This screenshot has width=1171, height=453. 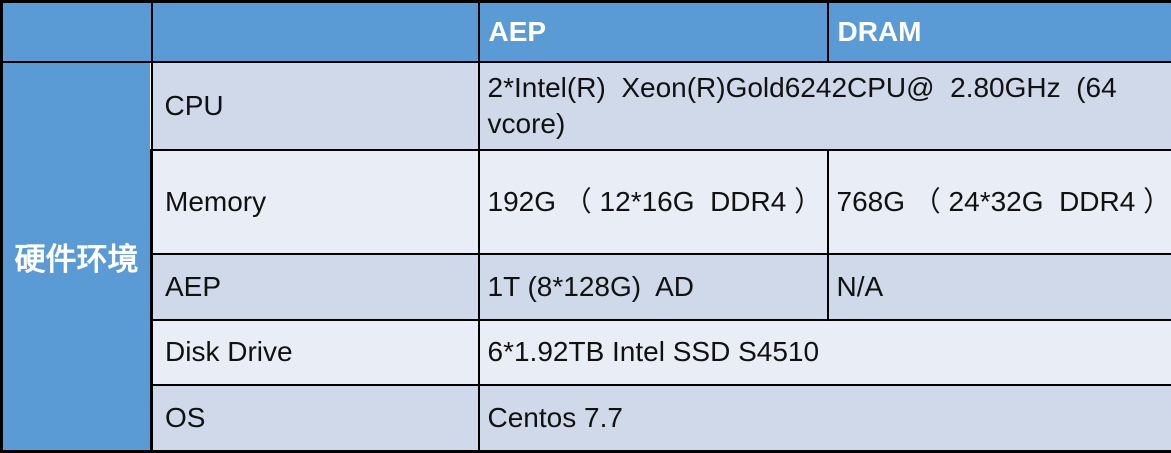 What do you see at coordinates (76, 256) in the screenshot?
I see `row-group-label-hardware-environment: 硬件环境` at bounding box center [76, 256].